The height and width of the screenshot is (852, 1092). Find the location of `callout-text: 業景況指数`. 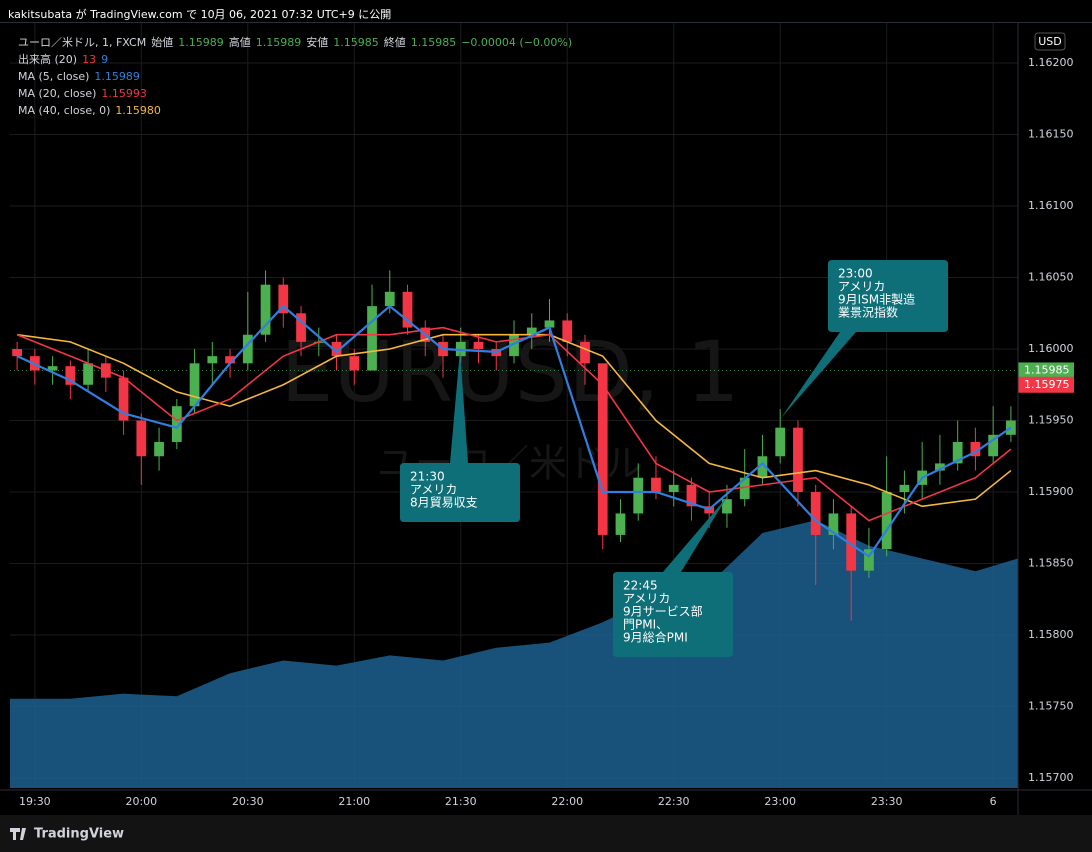

callout-text: 業景況指数 is located at coordinates (868, 312).